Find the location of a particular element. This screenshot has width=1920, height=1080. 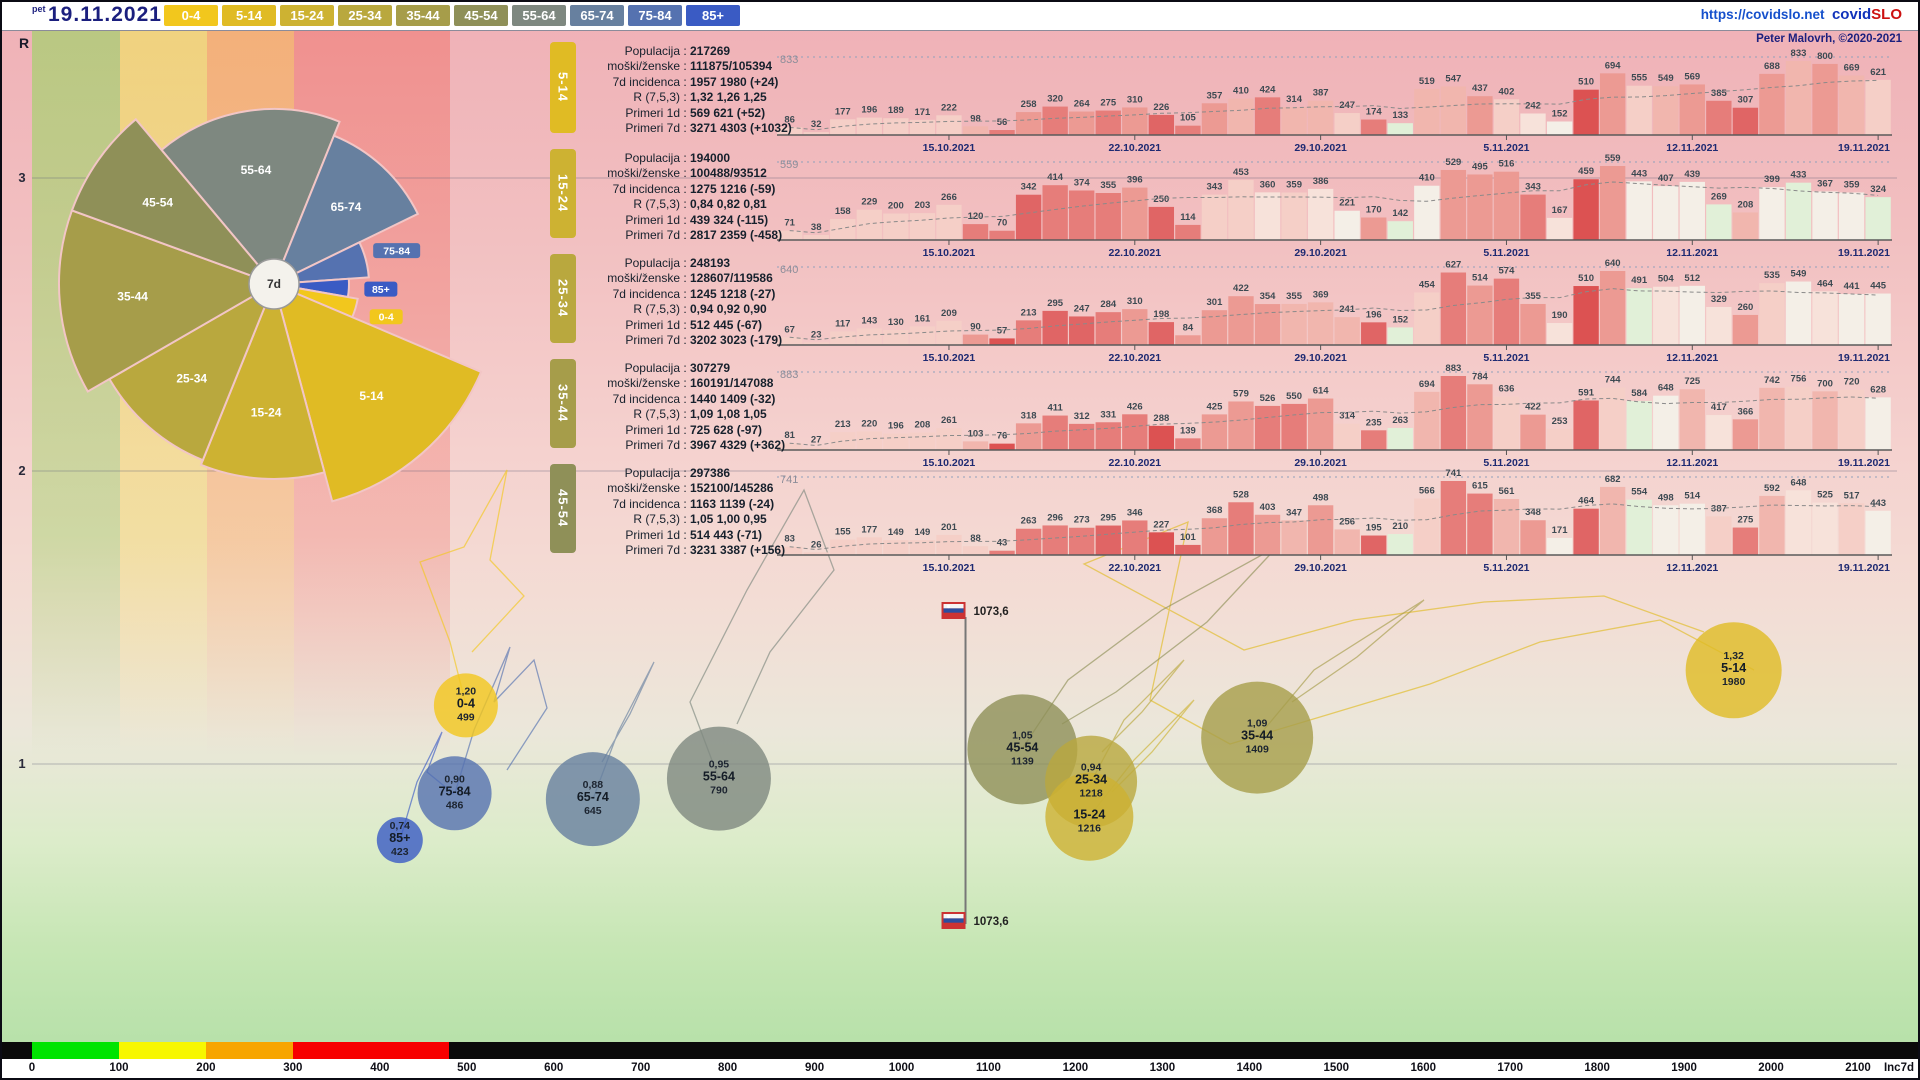

r-tick-label: 3 is located at coordinates (21, 177).